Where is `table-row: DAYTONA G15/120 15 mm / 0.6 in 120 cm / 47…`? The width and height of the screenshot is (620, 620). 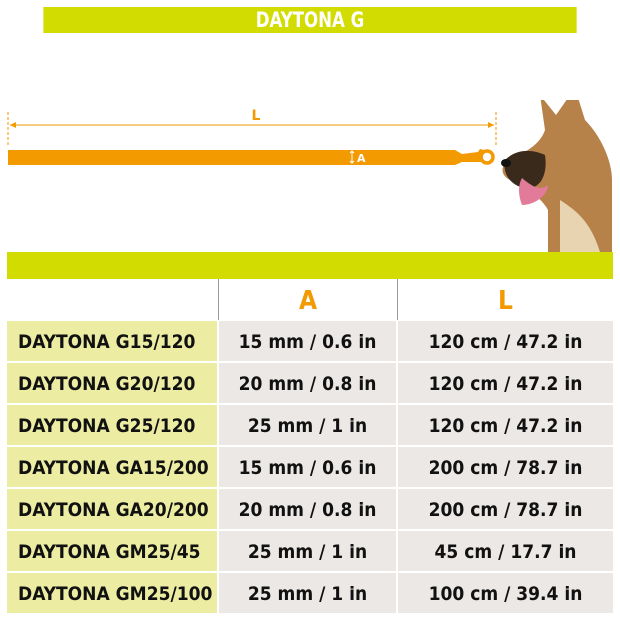 table-row: DAYTONA G15/120 15 mm / 0.6 in 120 cm / 47… is located at coordinates (310, 341).